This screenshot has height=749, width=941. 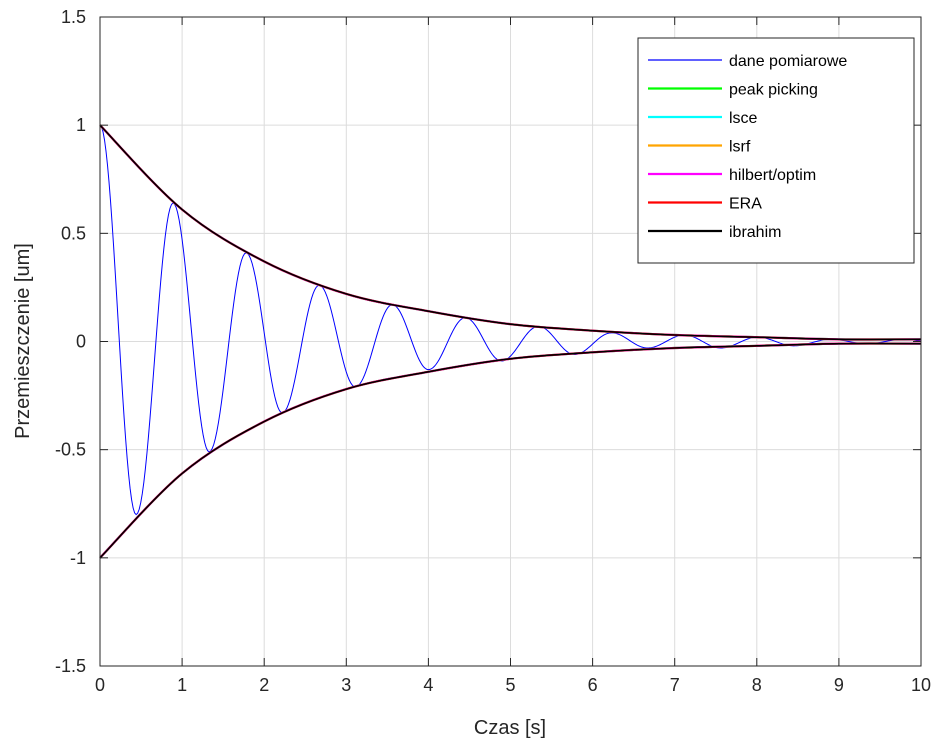 I want to click on legend-label-era: ERA, so click(x=745, y=204).